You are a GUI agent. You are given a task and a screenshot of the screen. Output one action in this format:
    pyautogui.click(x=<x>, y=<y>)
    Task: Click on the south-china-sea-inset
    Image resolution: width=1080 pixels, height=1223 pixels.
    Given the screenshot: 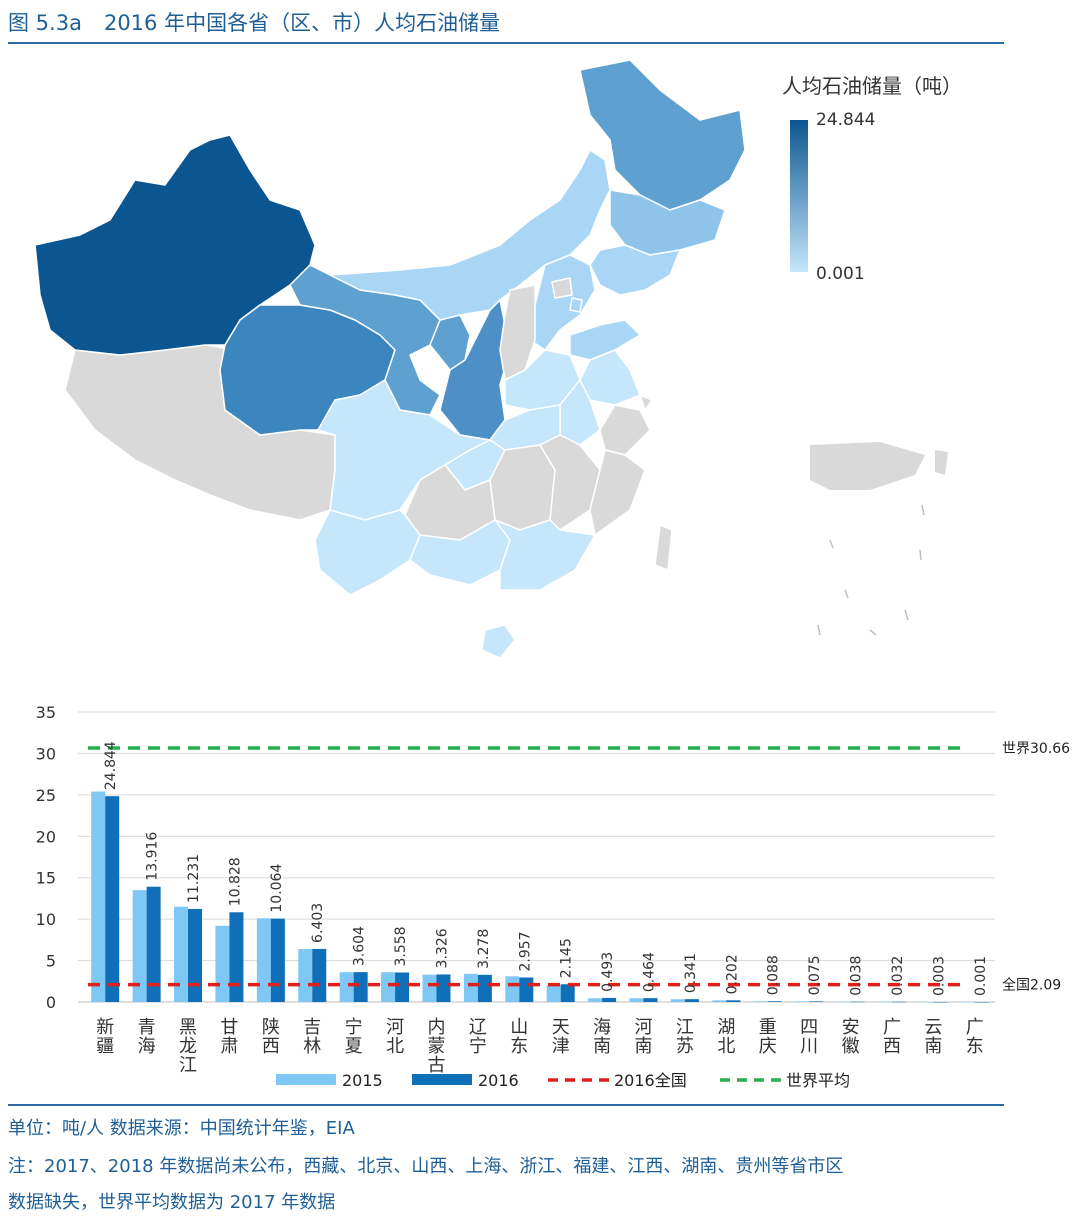 What is the action you would take?
    pyautogui.click(x=879, y=539)
    